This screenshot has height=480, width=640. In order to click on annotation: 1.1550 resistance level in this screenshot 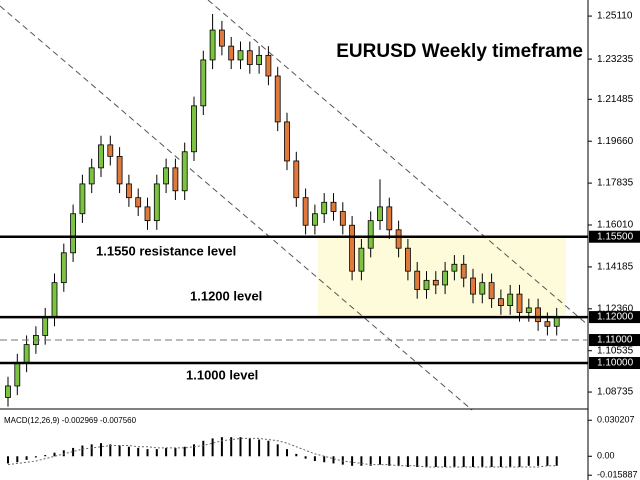, I will do `click(166, 250)`.